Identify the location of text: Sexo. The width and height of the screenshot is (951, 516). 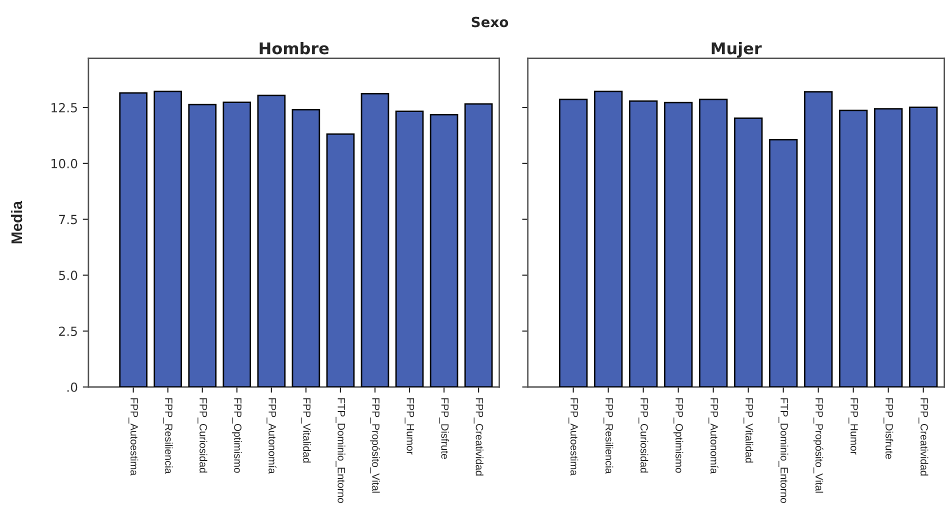
(490, 22).